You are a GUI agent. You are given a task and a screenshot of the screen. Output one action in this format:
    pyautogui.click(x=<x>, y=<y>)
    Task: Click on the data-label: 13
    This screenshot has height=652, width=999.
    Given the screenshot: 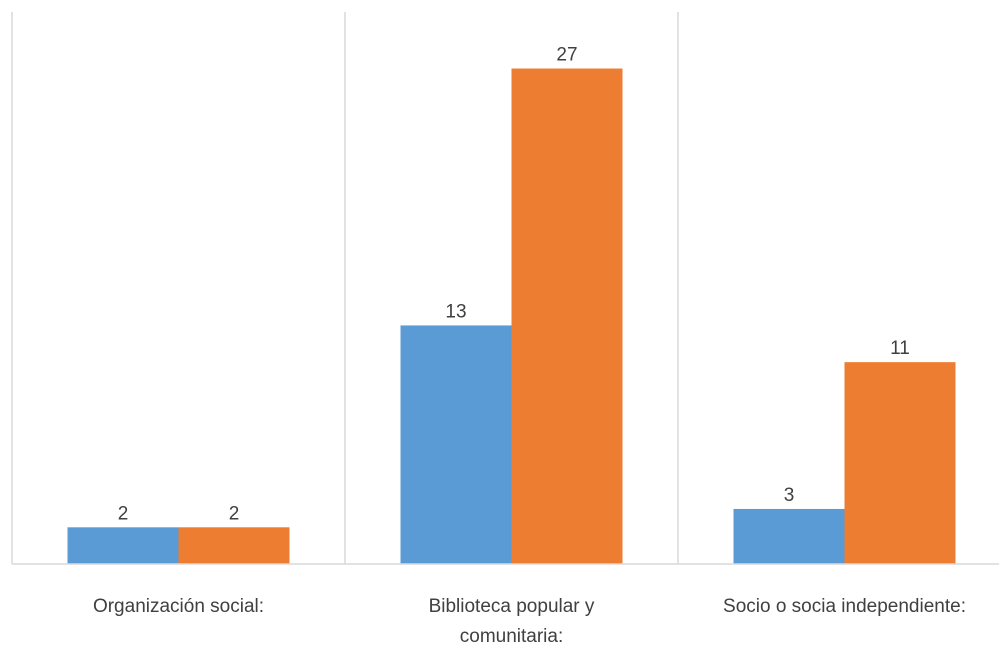 What is the action you would take?
    pyautogui.click(x=455, y=311)
    